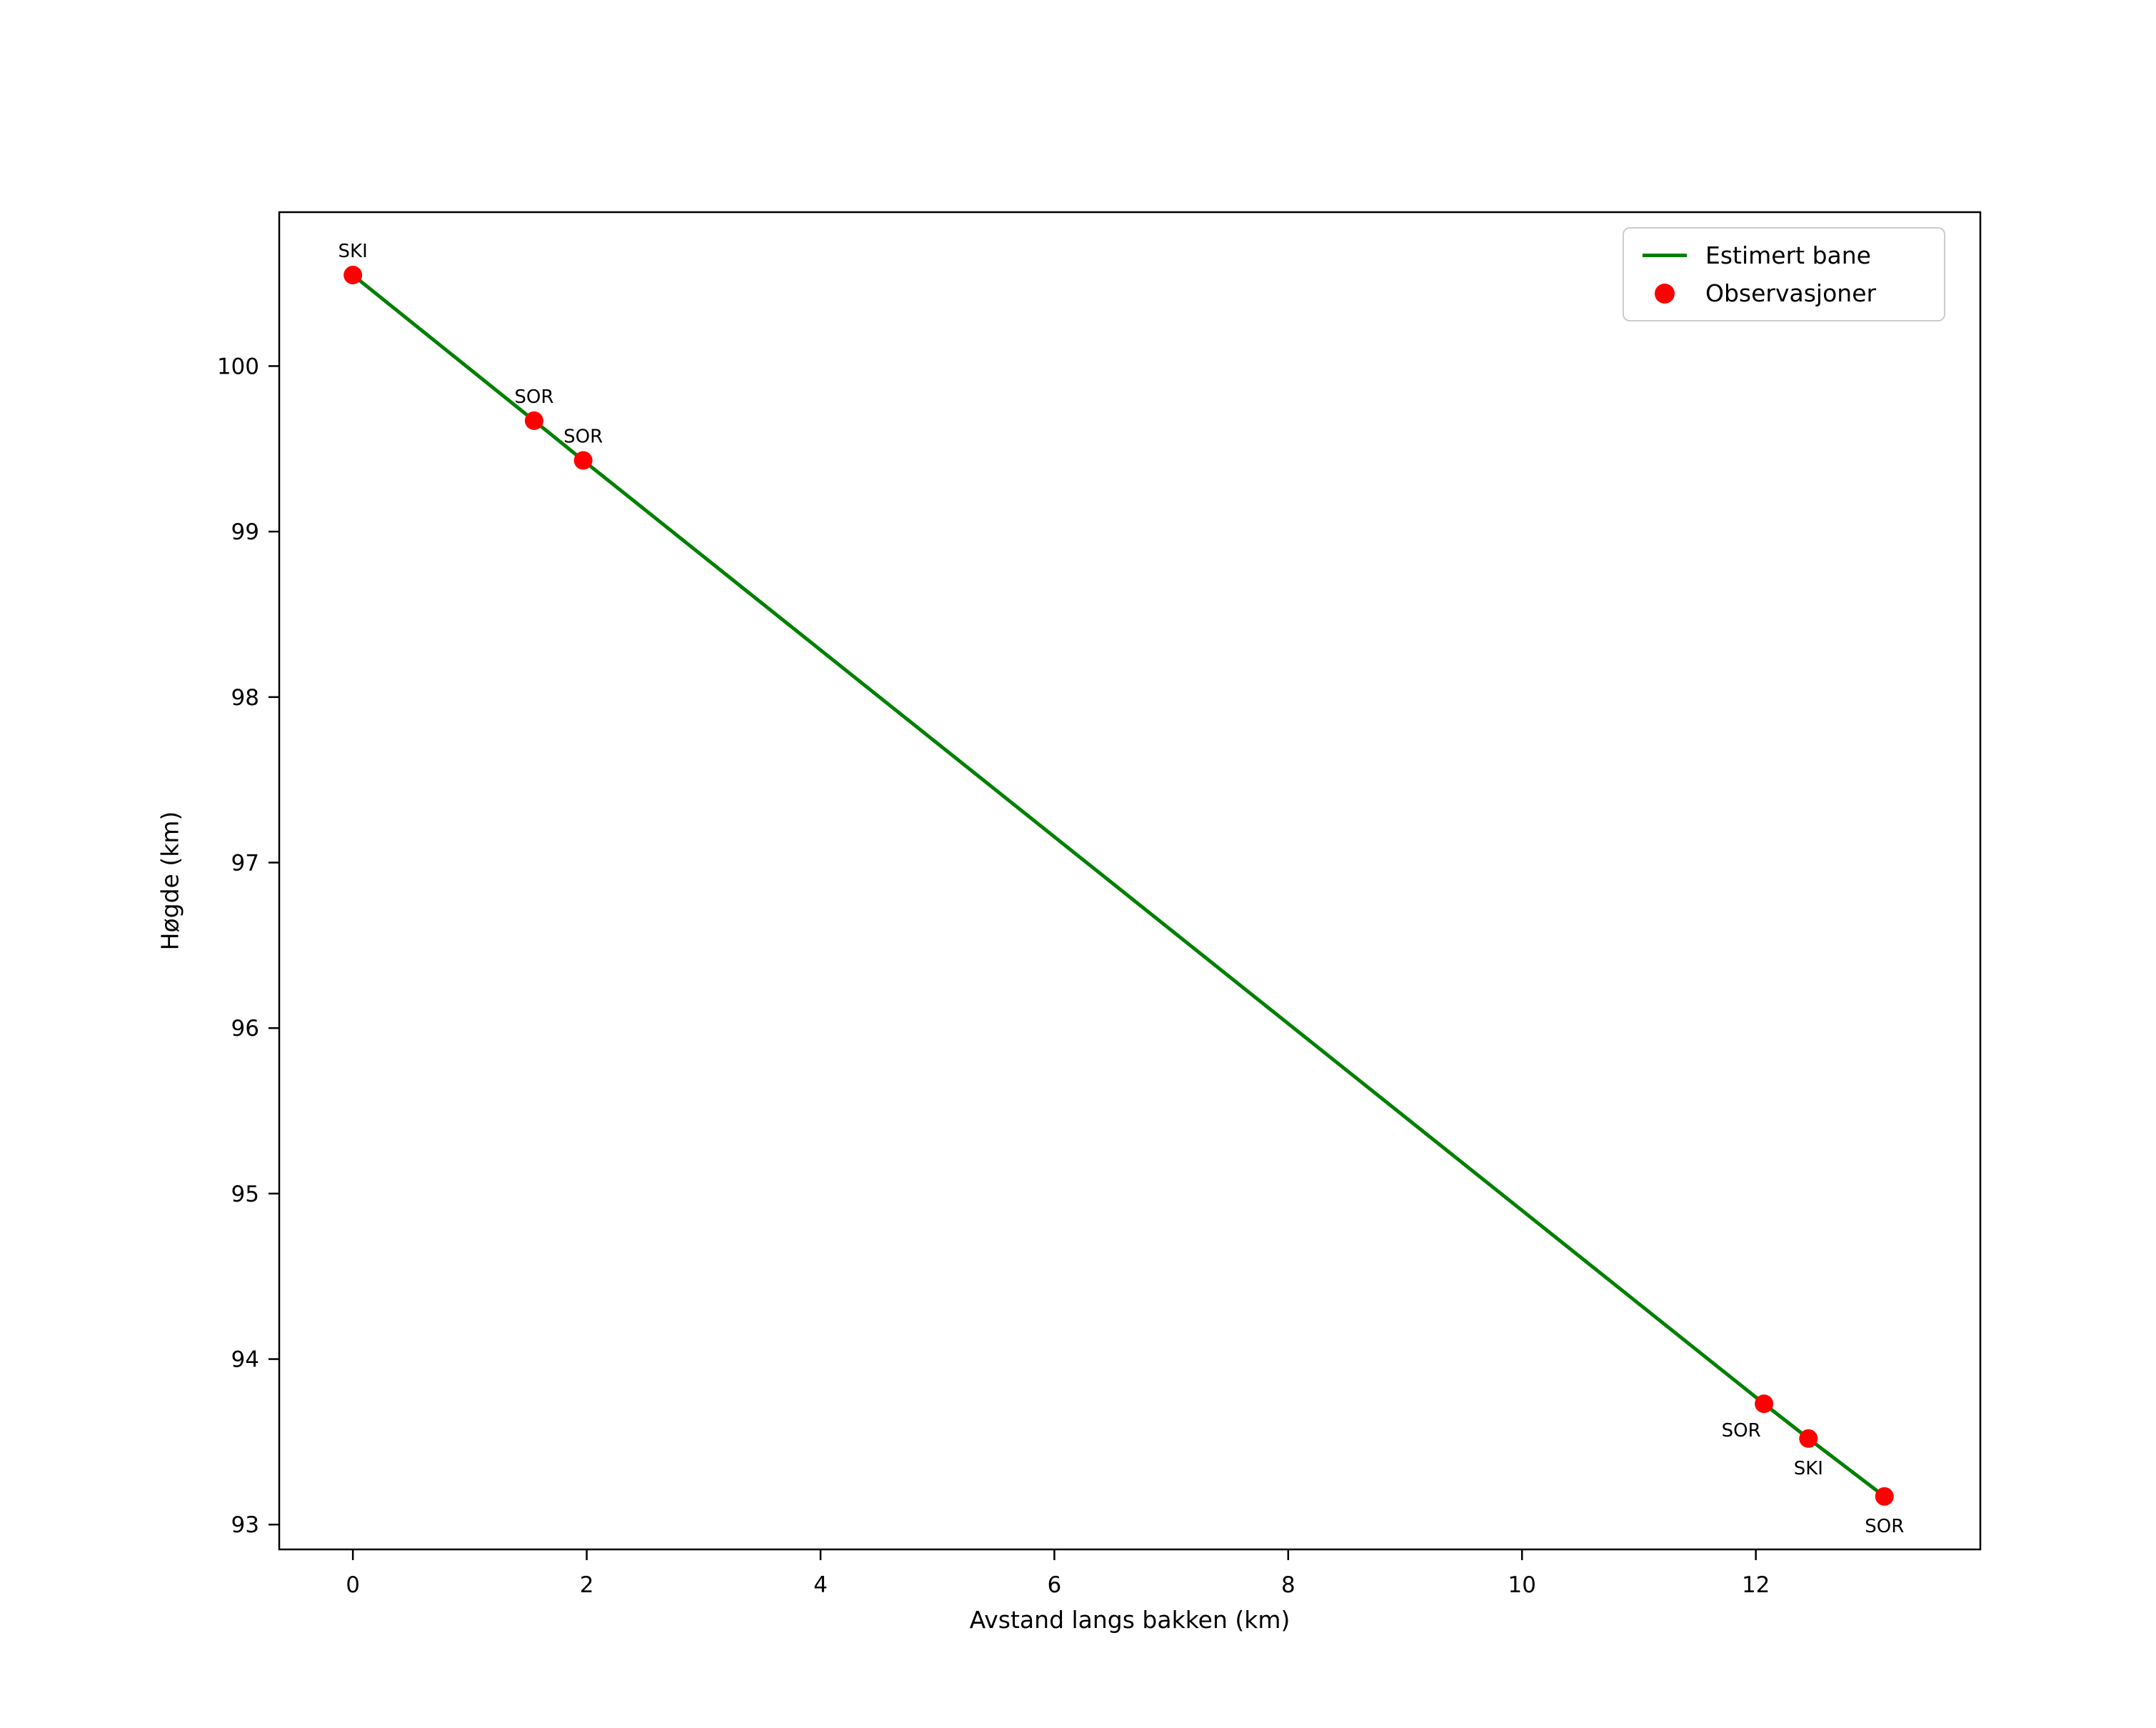  Describe the element at coordinates (1784, 274) in the screenshot. I see `legend: Estimert bane Observasjoner` at that location.